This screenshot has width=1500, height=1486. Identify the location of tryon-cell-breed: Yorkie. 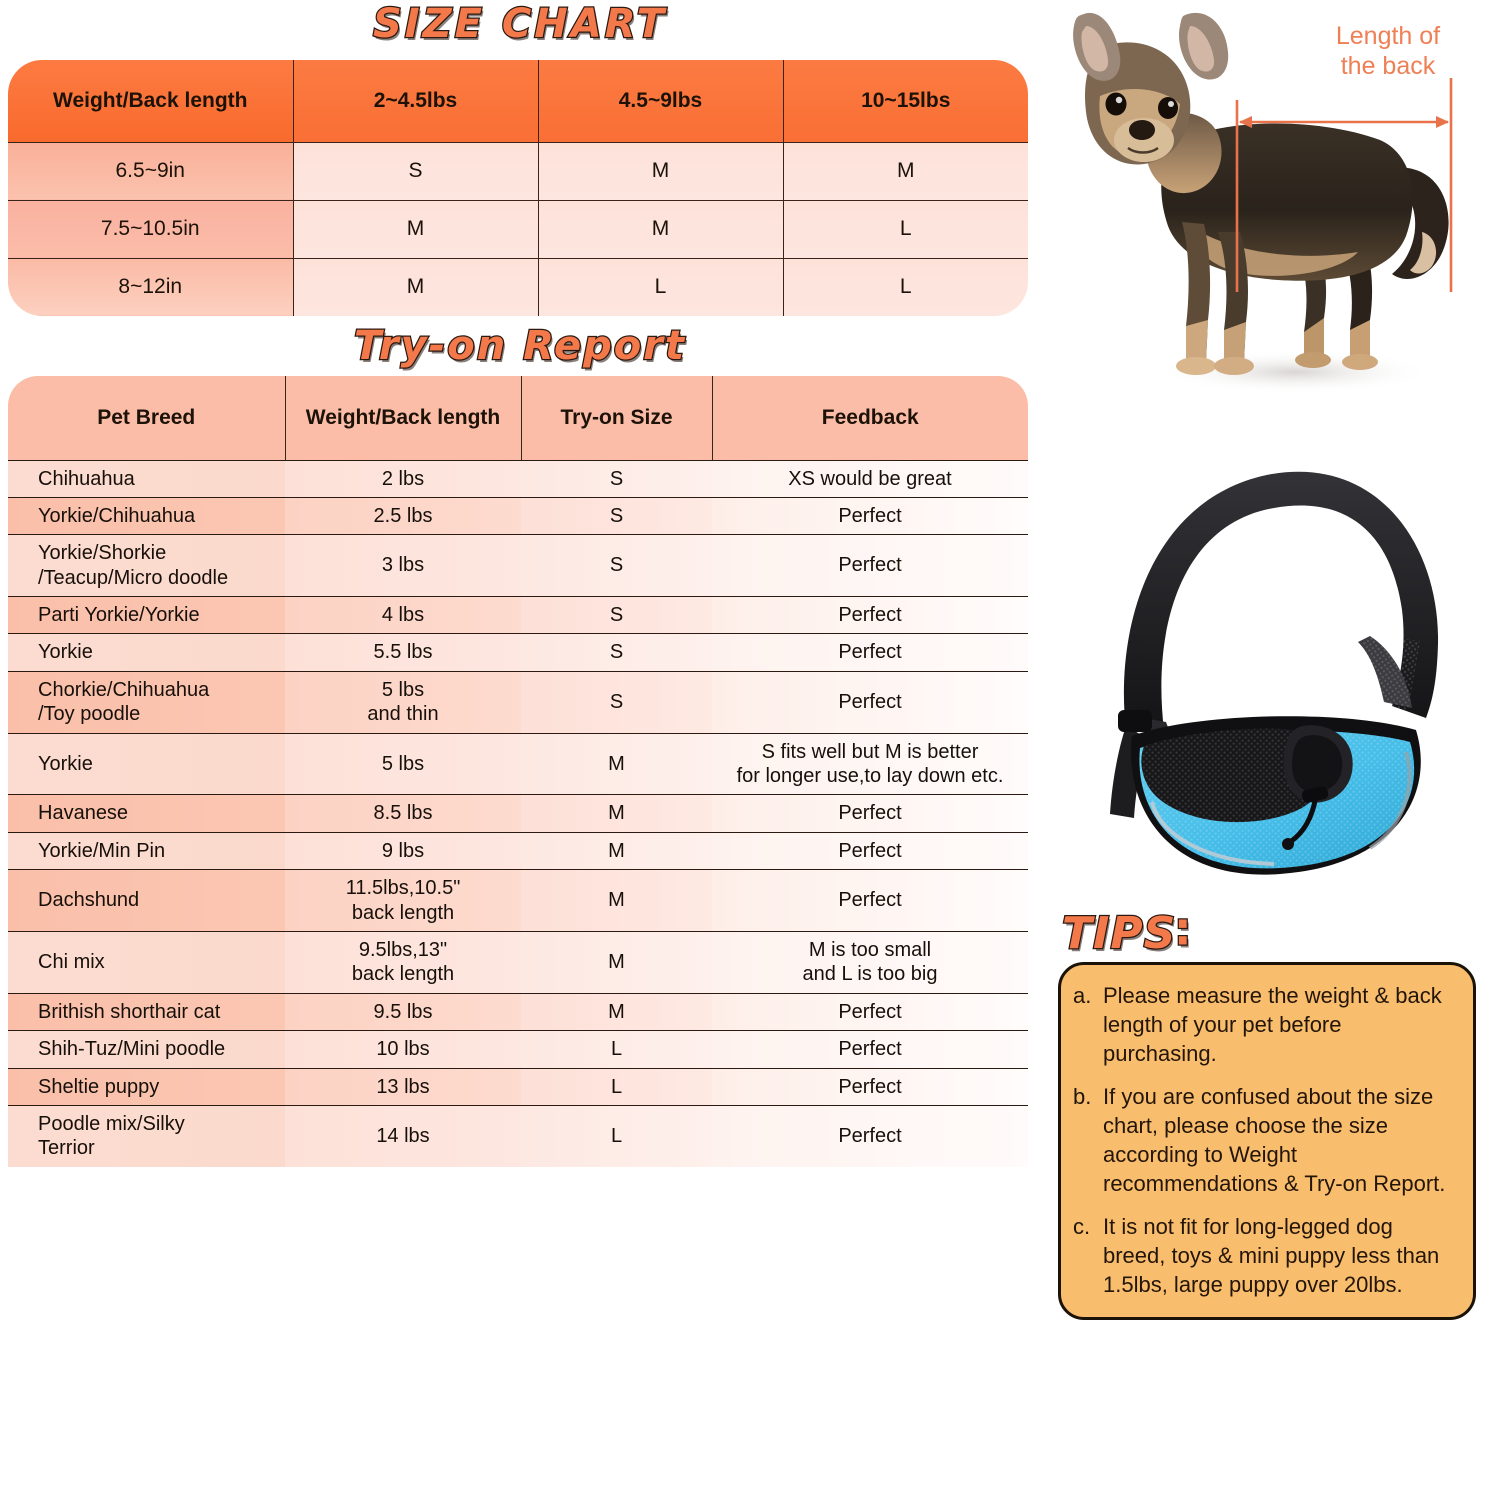
(146, 652).